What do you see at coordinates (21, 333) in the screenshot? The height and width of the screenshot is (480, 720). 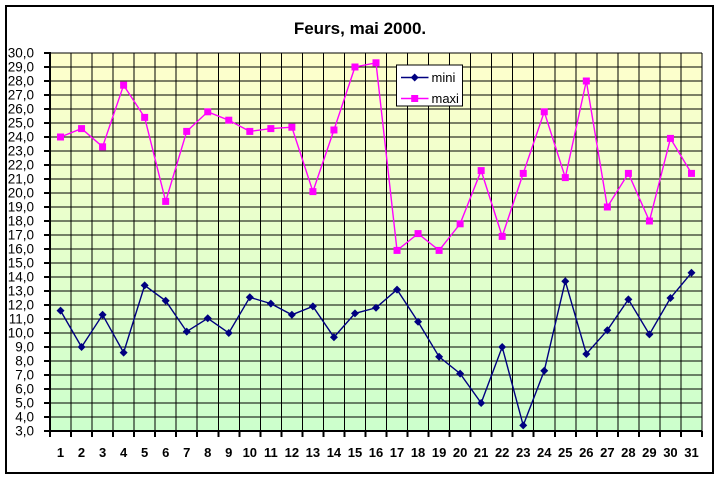 I see `svg-text: 10,0` at bounding box center [21, 333].